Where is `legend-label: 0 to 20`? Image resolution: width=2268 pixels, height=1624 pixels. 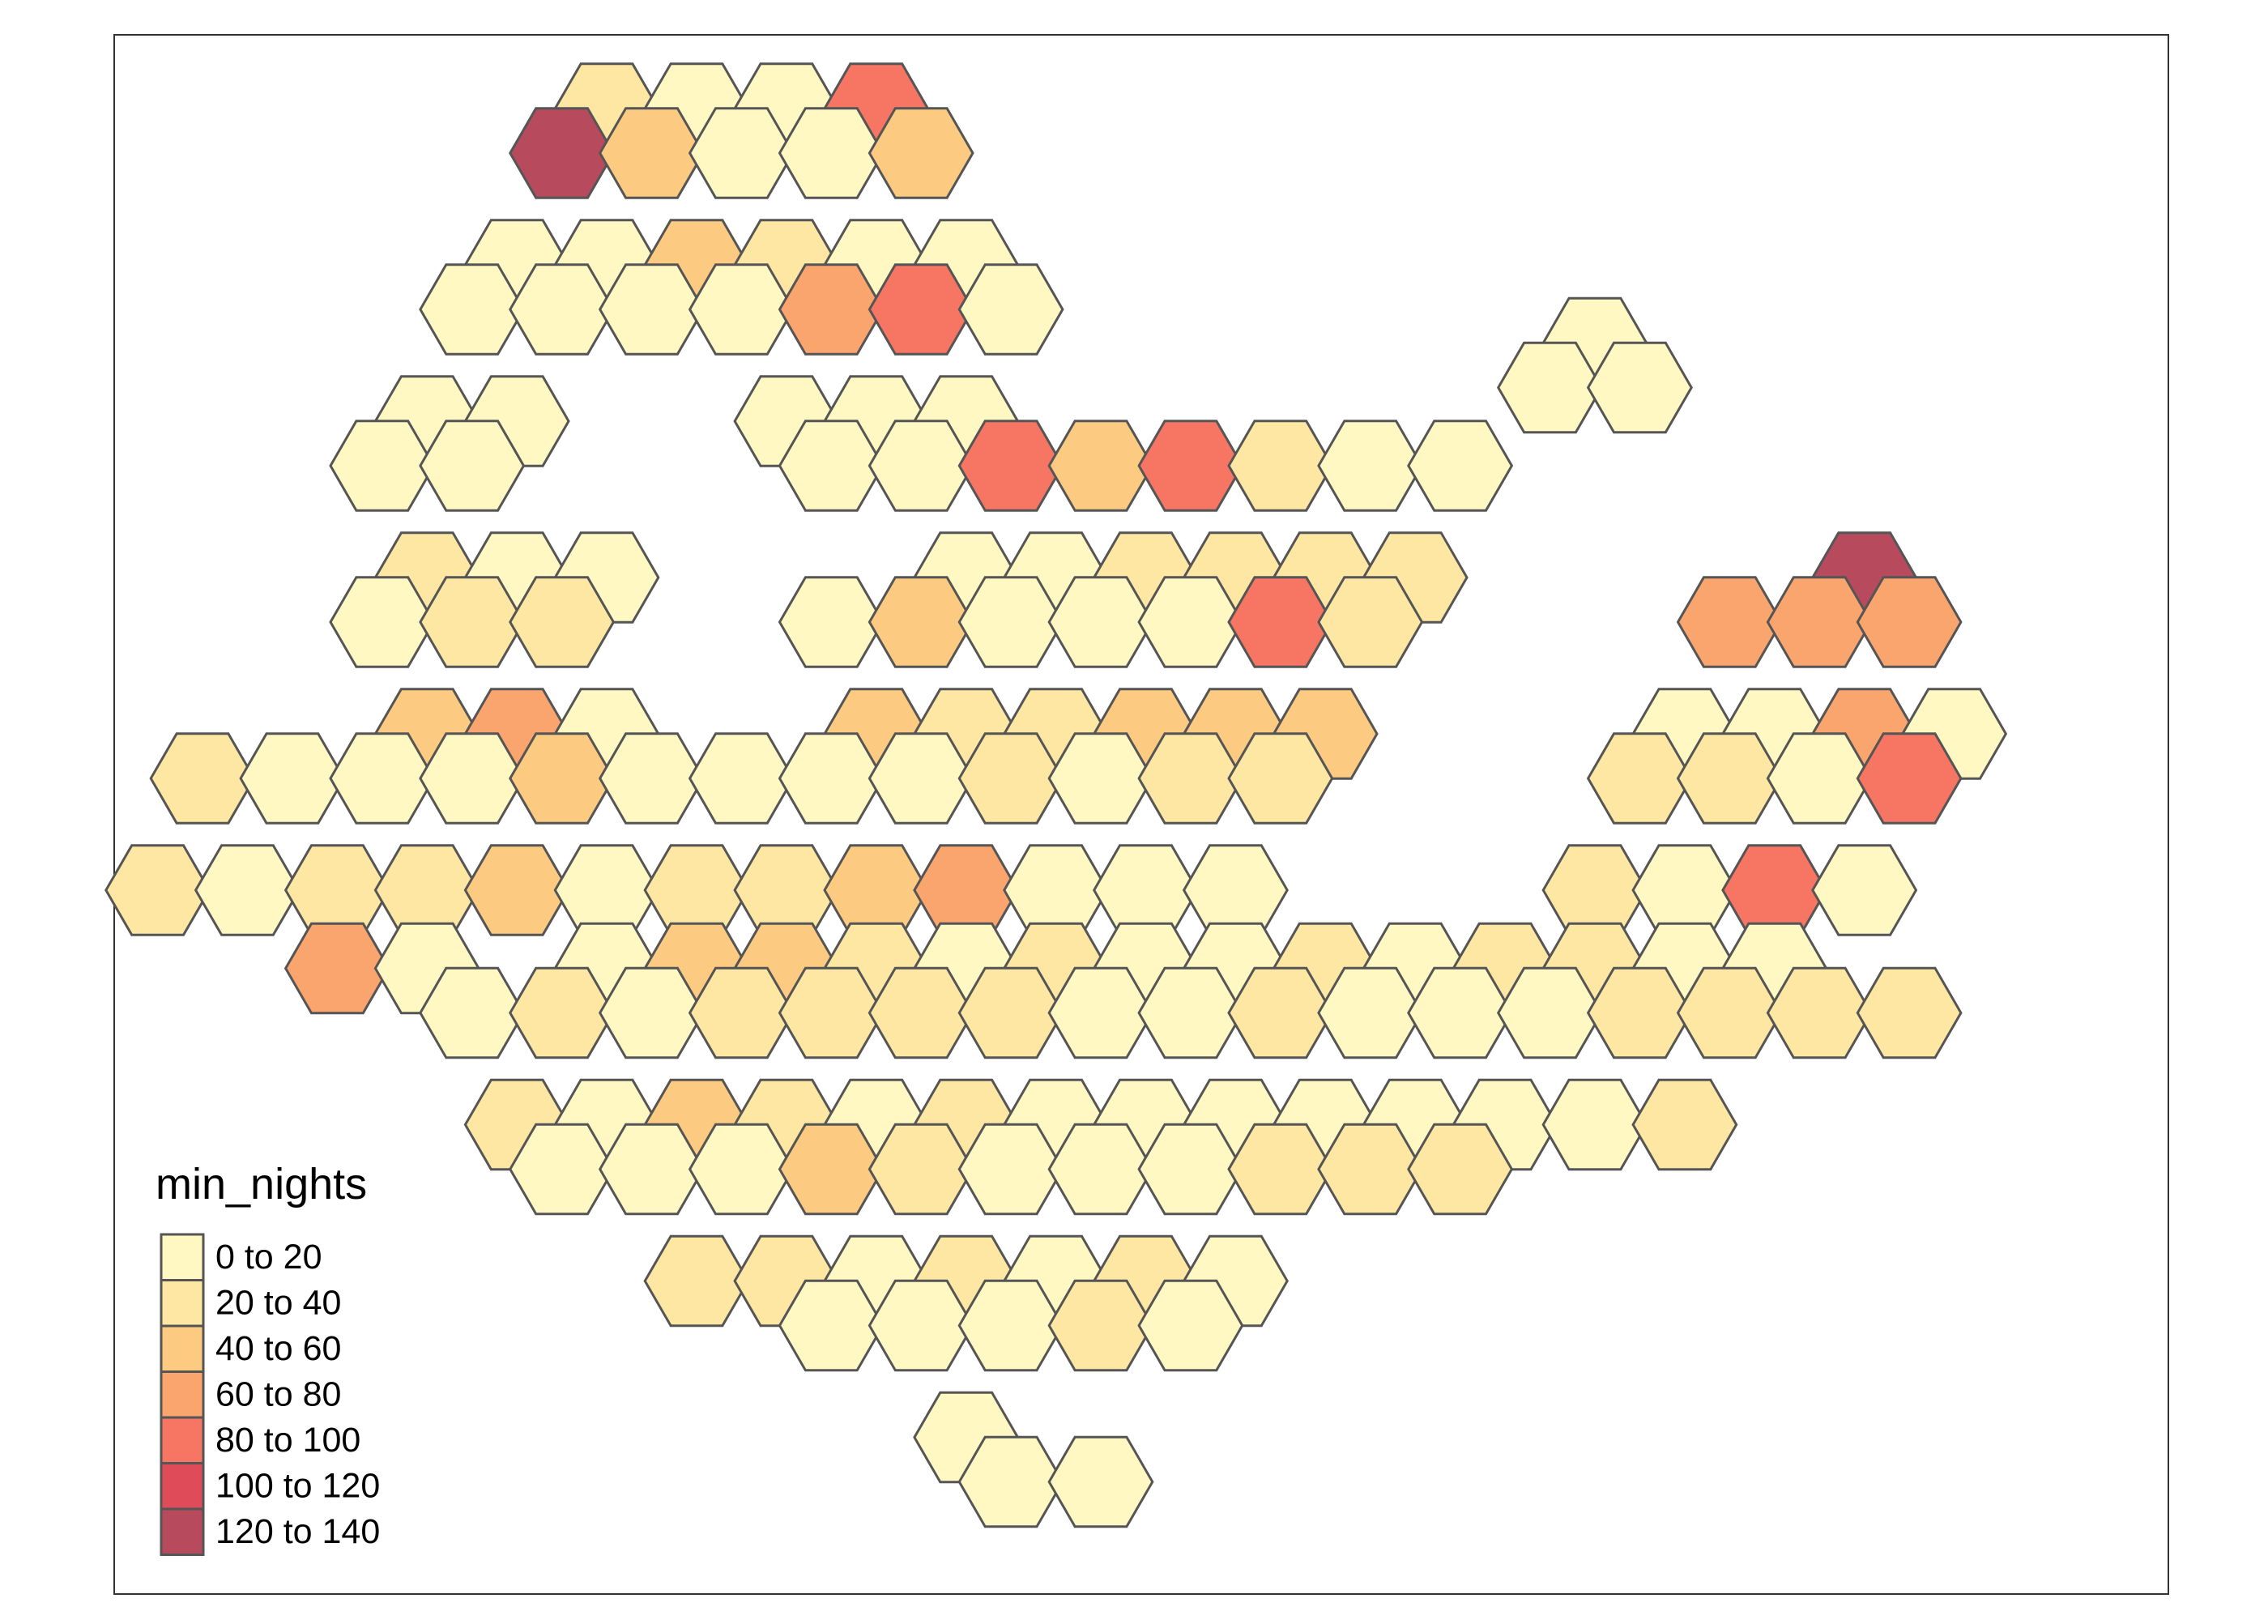 legend-label: 0 to 20 is located at coordinates (268, 1257).